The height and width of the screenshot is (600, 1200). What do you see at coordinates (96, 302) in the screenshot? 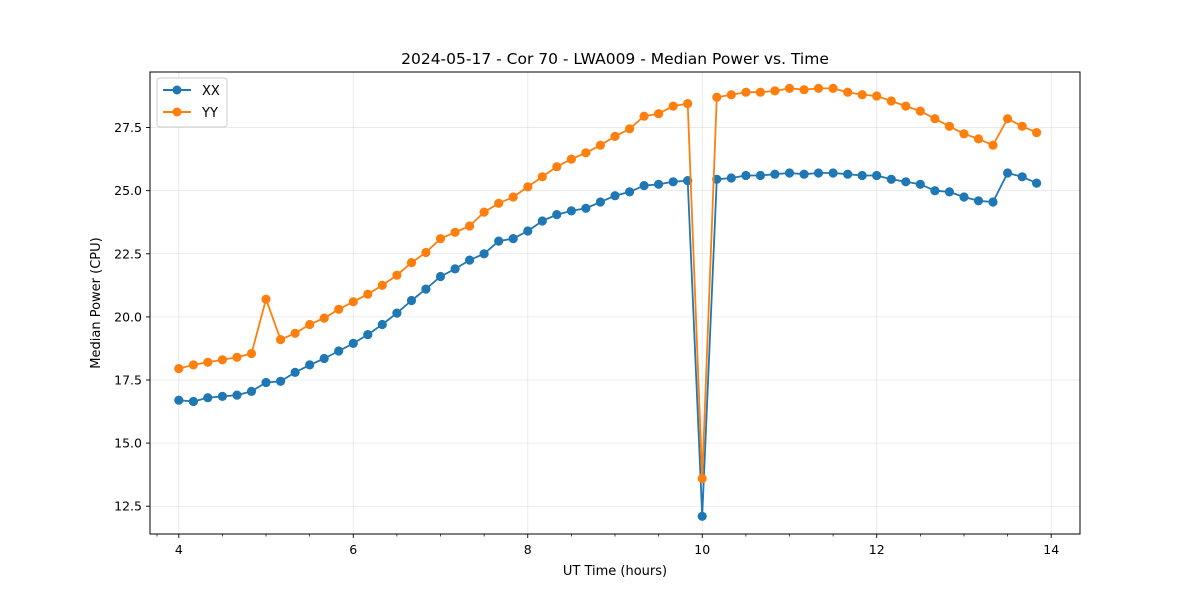
I see `y-axis-label: Median Power (CPU)` at bounding box center [96, 302].